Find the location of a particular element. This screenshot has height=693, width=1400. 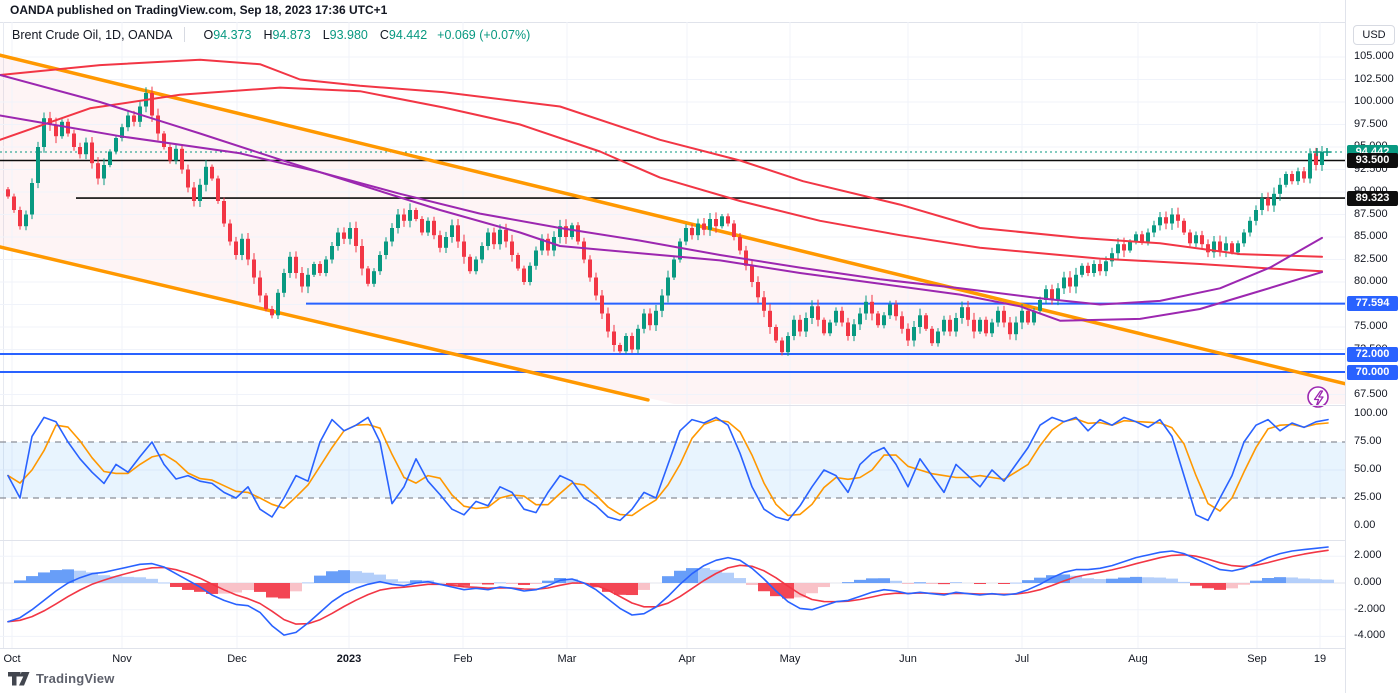

price-tick-75.000: 75.000 is located at coordinates (1371, 326).